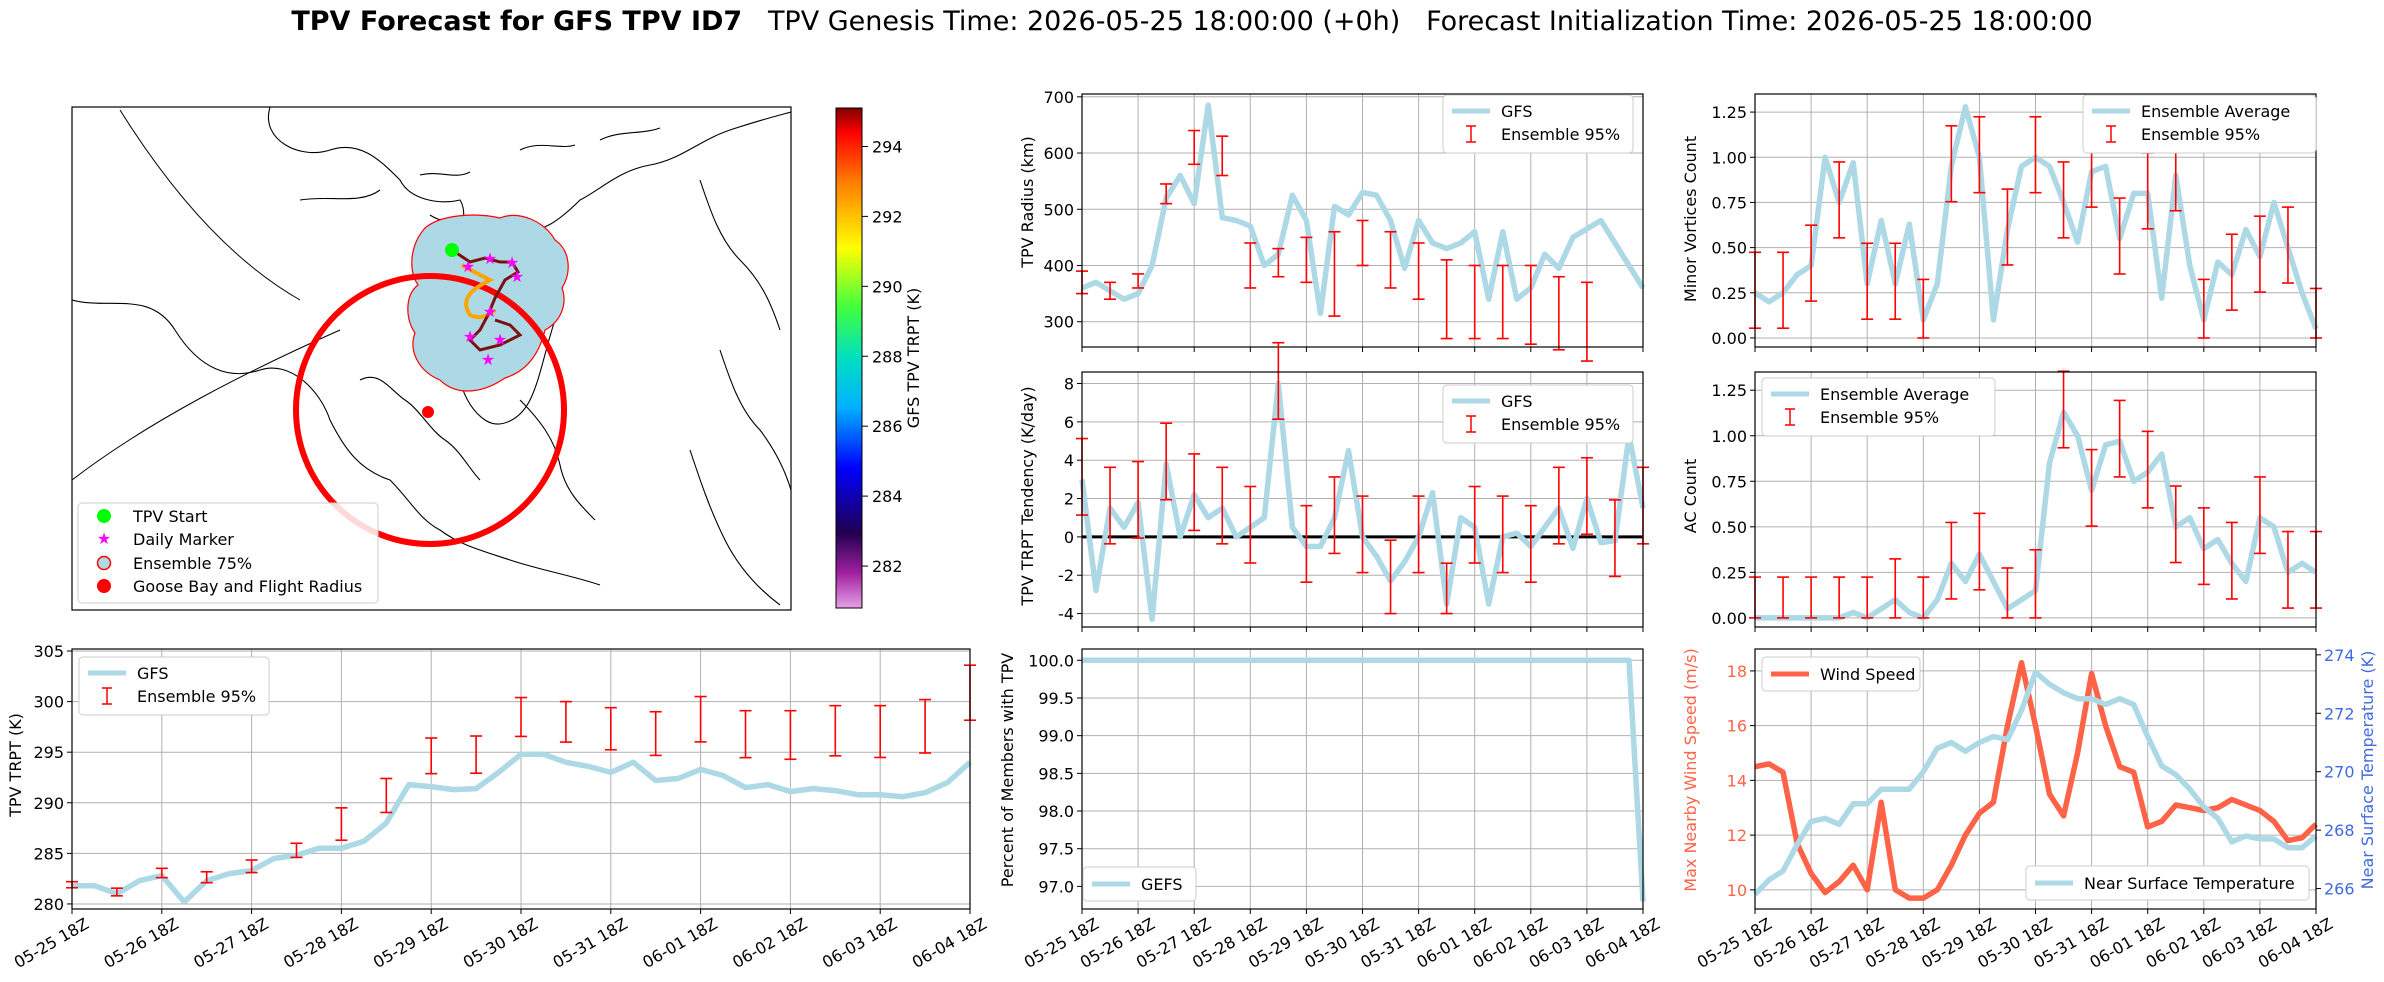 The height and width of the screenshot is (982, 2384). I want to click on y-axis-label: TPV TRPT (K), so click(15, 765).